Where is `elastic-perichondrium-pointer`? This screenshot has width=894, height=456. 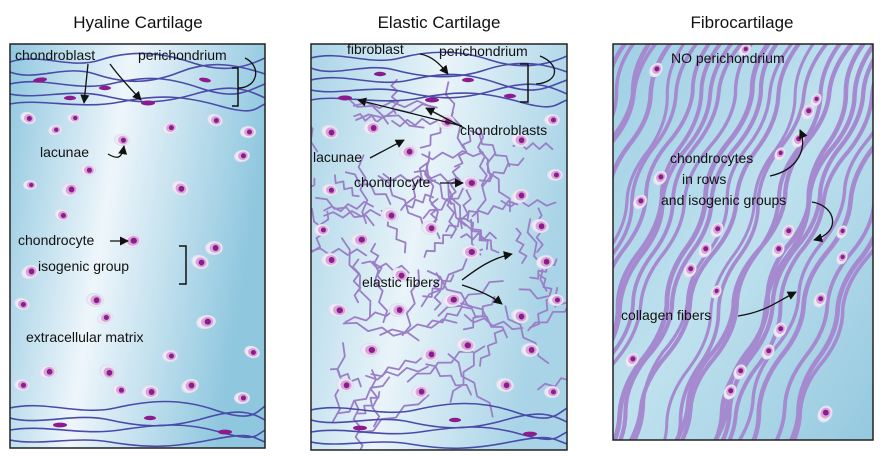
elastic-perichondrium-pointer is located at coordinates (545, 70).